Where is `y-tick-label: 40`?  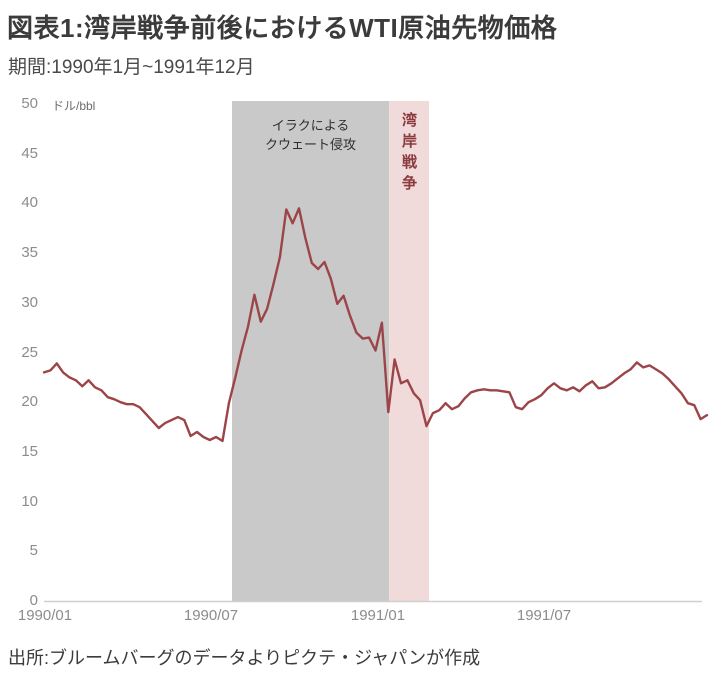 y-tick-label: 40 is located at coordinates (29, 202).